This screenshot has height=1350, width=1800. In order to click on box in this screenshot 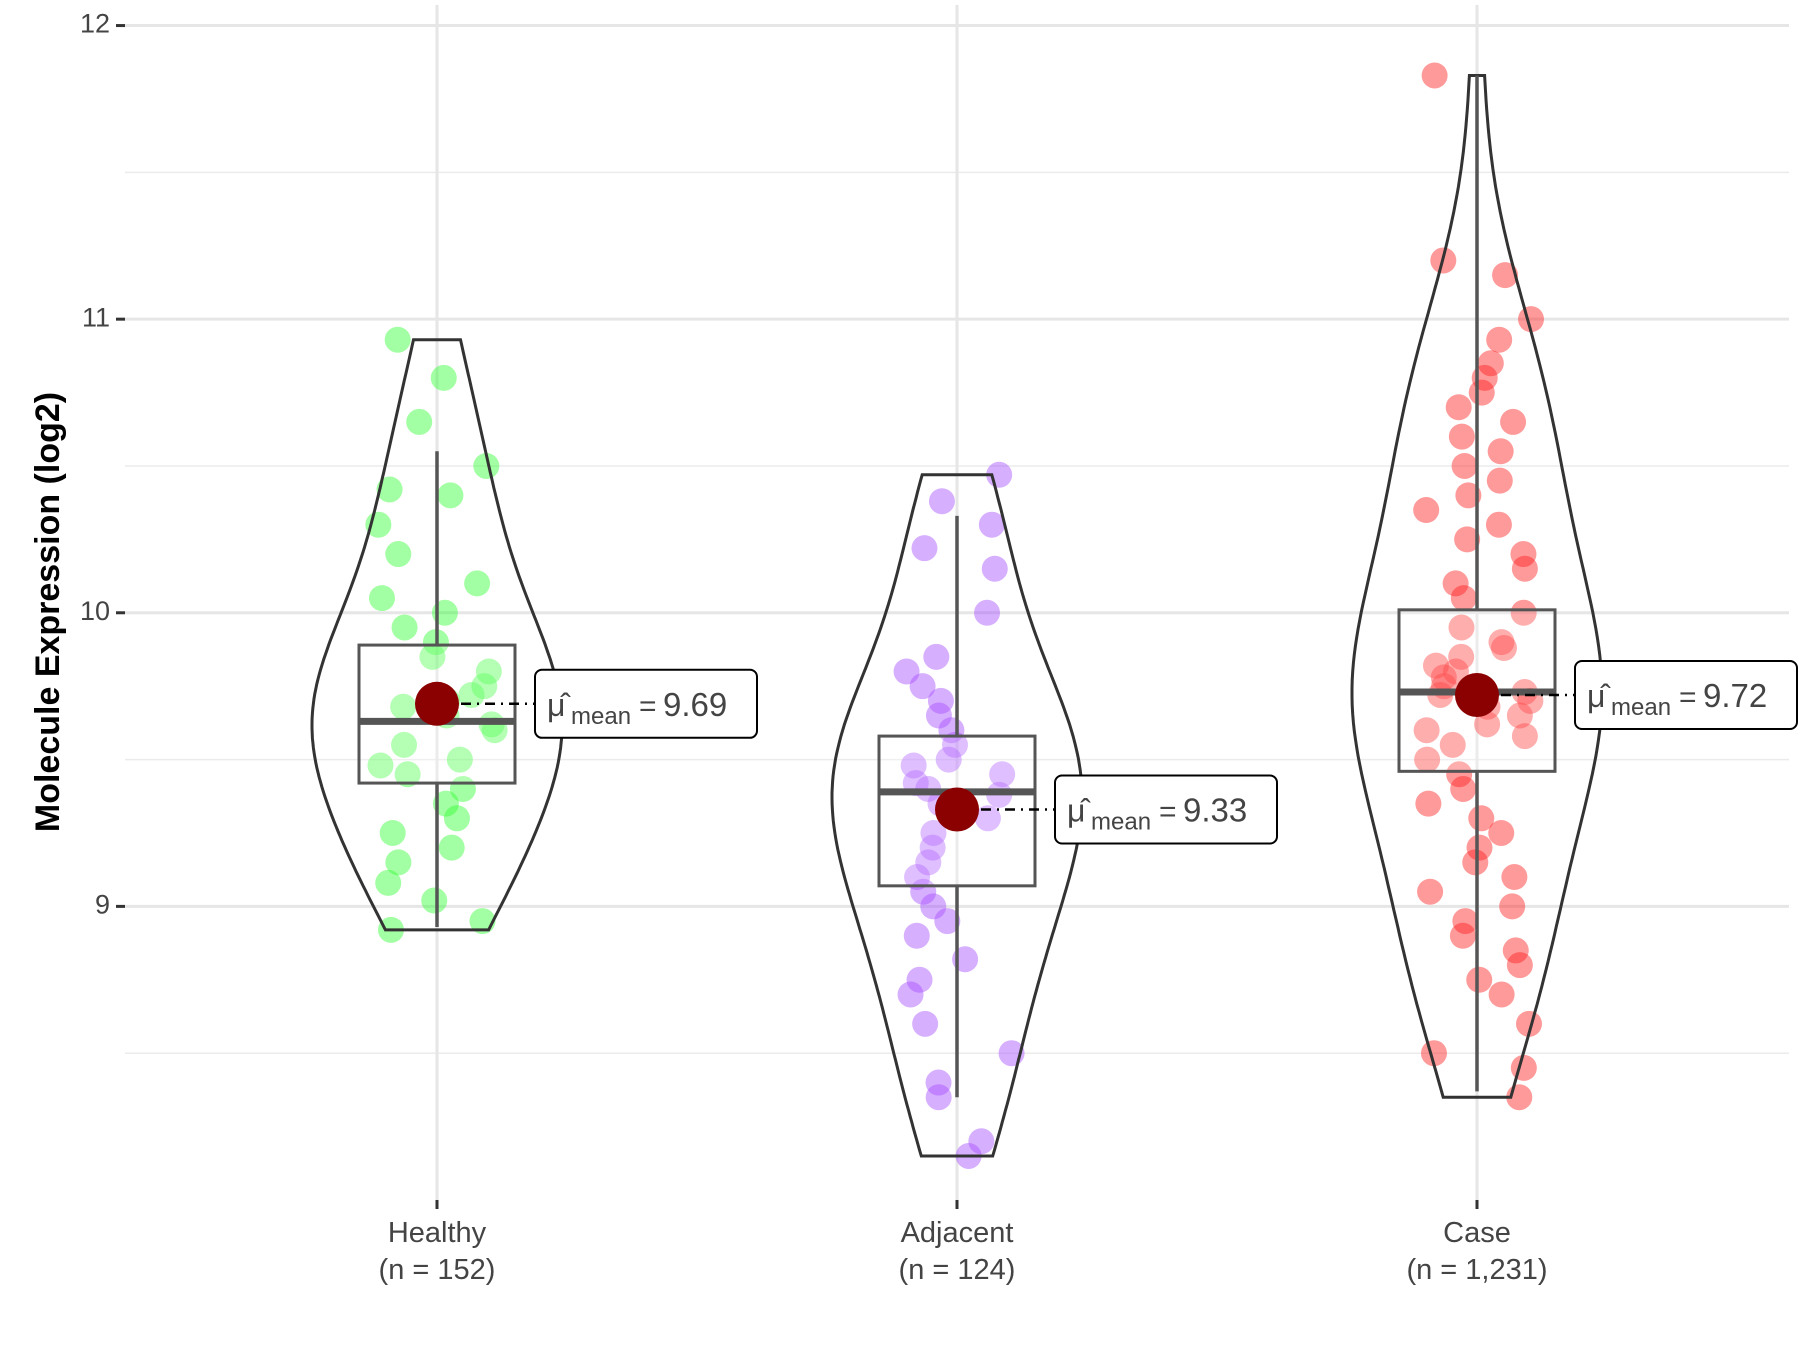, I will do `click(437, 714)`.